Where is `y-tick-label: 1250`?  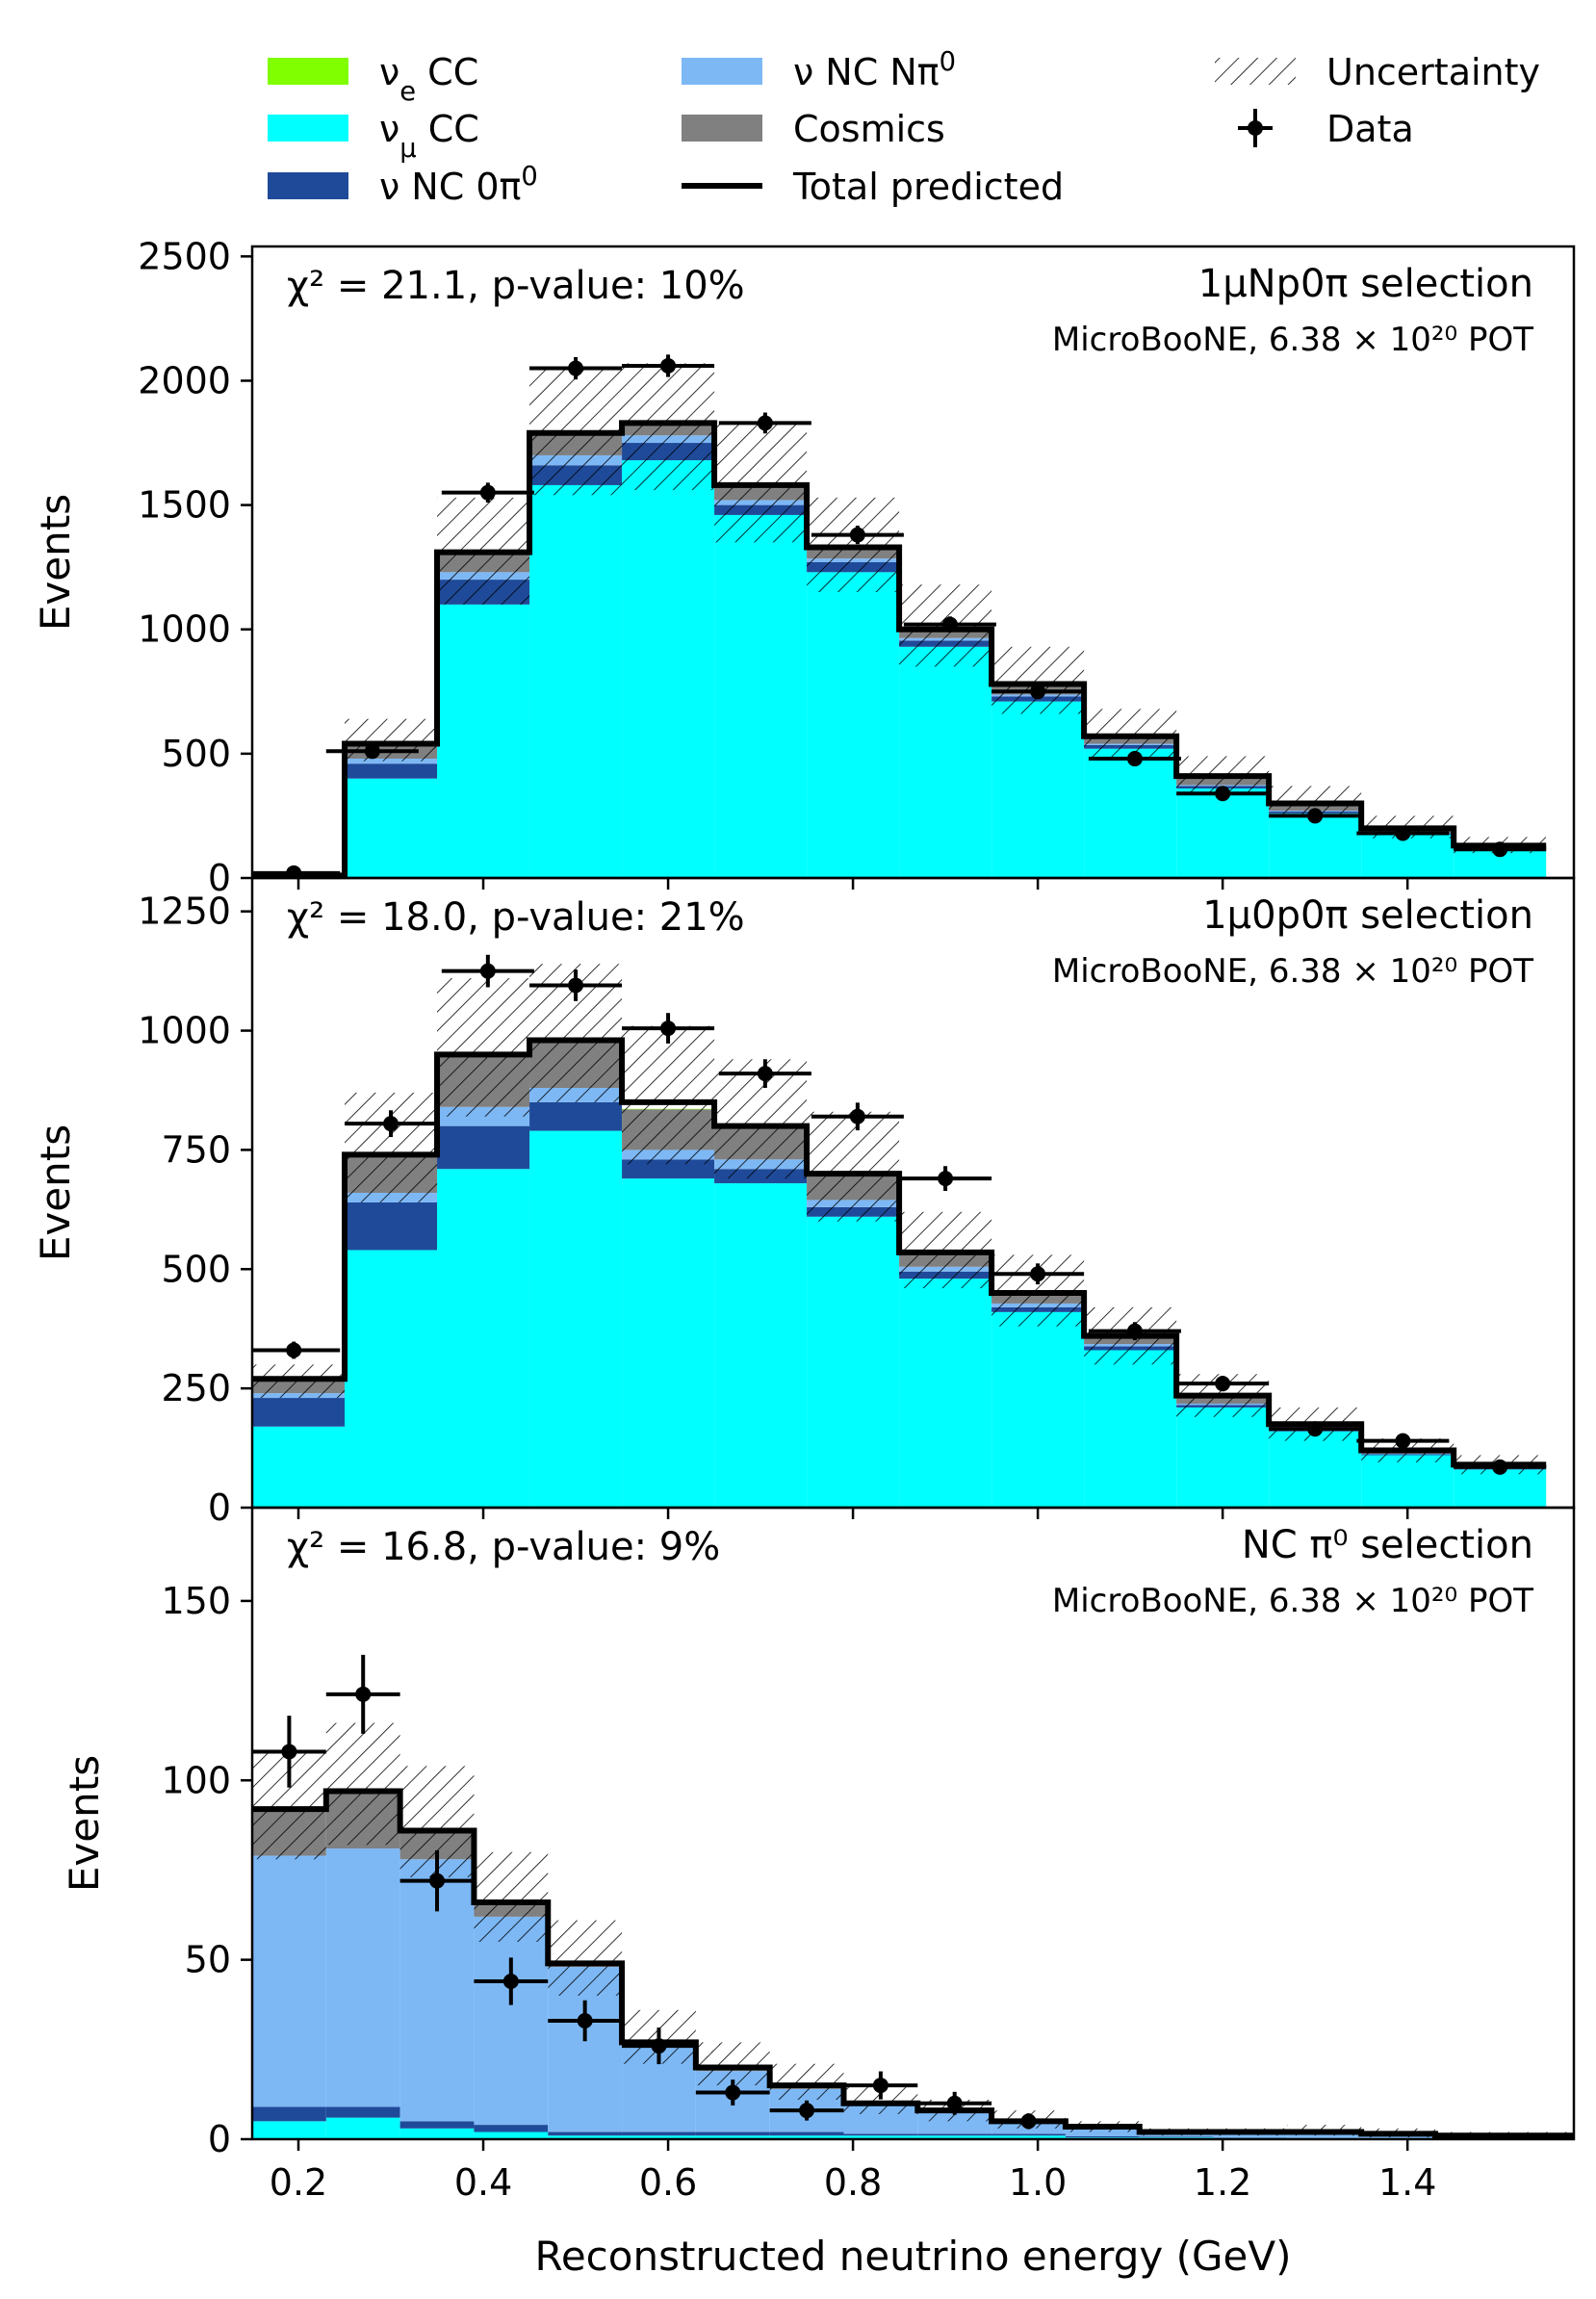
y-tick-label: 1250 is located at coordinates (184, 912).